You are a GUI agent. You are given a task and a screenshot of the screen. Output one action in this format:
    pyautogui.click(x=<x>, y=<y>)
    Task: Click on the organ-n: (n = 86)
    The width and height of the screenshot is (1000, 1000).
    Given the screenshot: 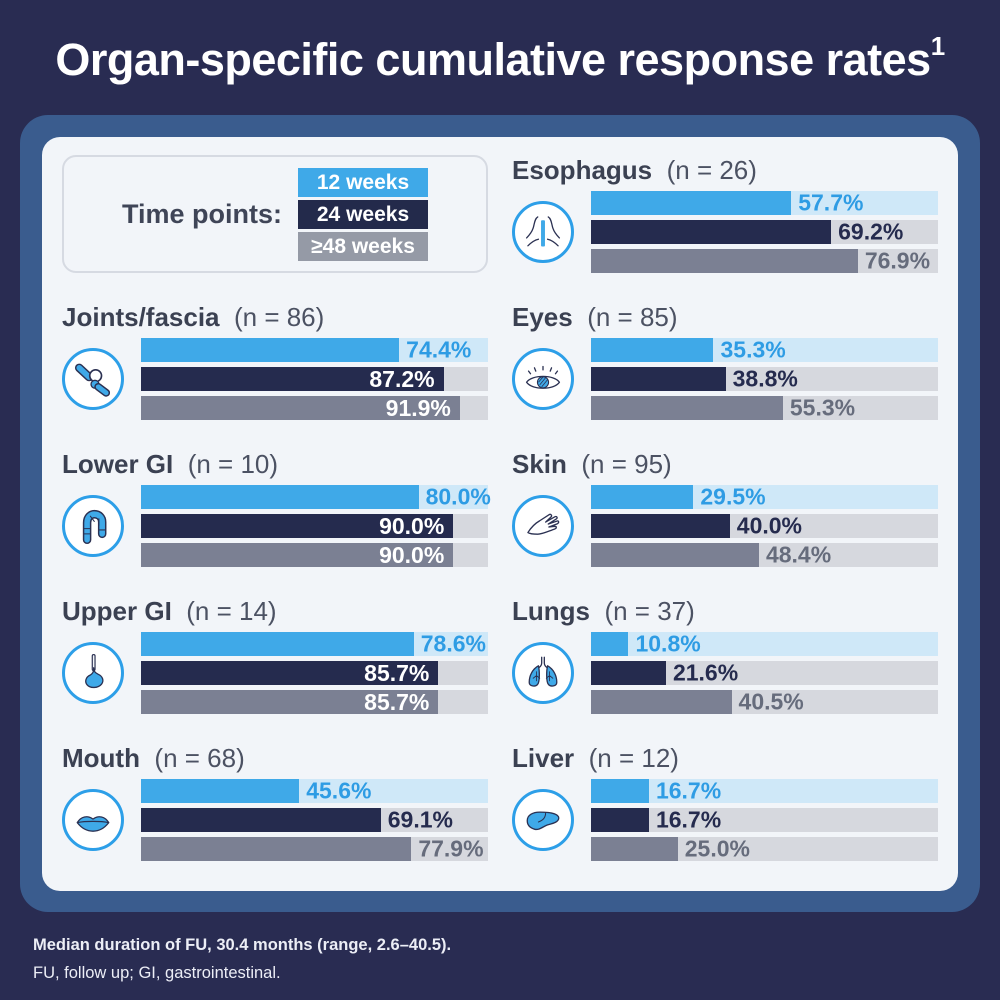 What is the action you would take?
    pyautogui.click(x=275, y=317)
    